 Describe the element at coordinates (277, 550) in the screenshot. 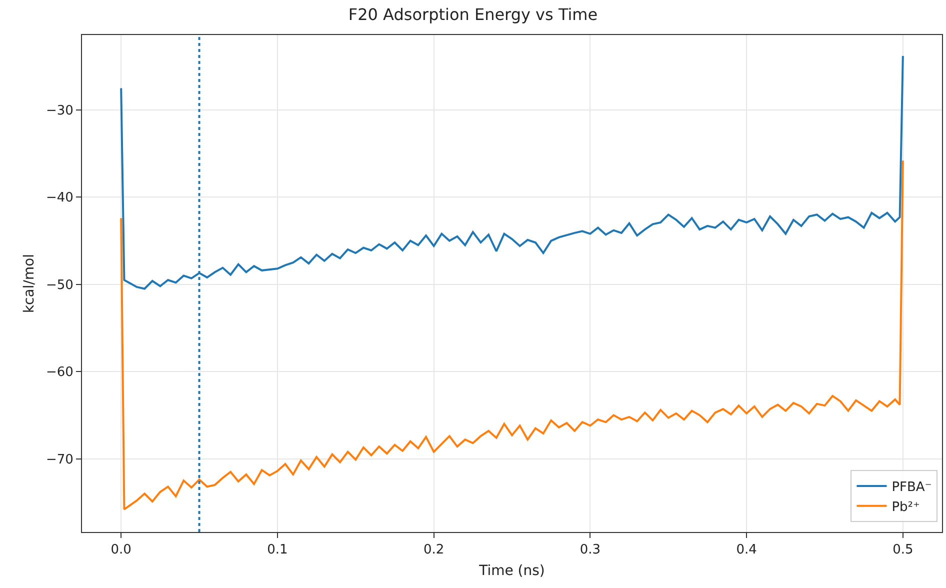

I see `x-tick-label: 0.1` at that location.